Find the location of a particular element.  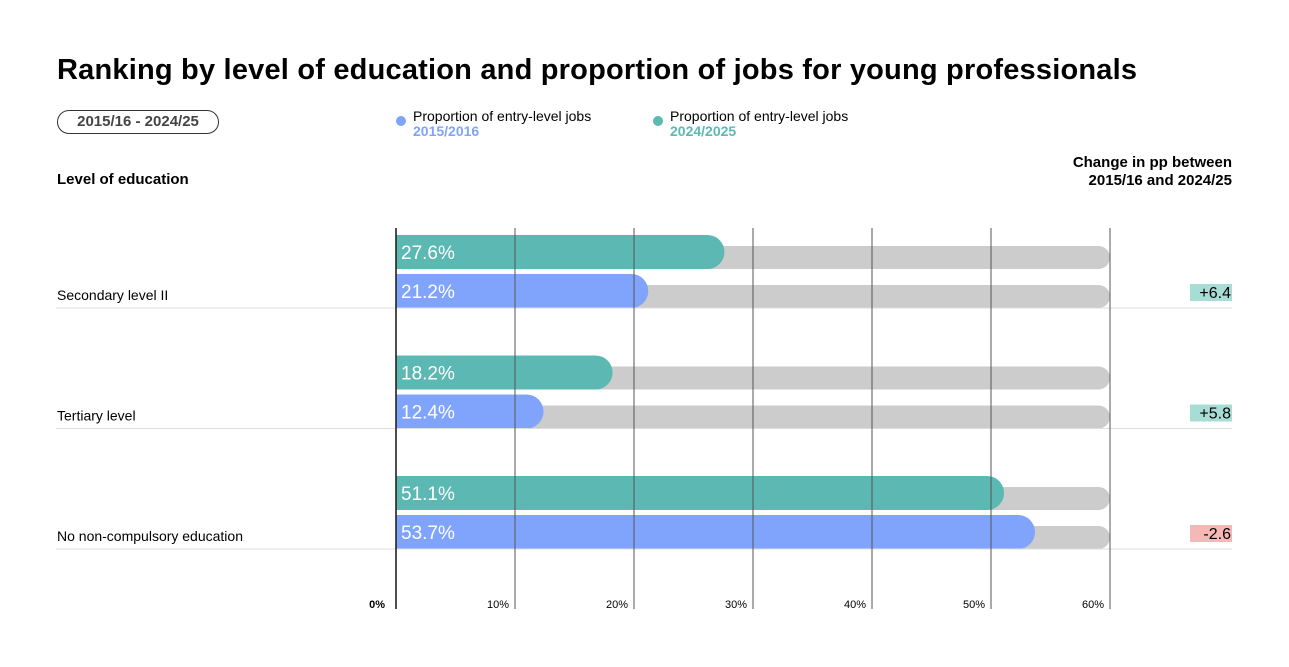

change-value: +6.4 is located at coordinates (1215, 293).